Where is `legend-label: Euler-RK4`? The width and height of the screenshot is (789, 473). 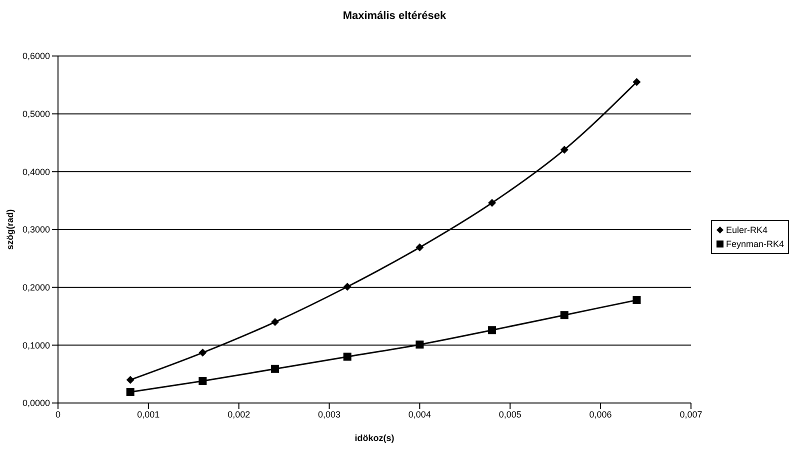 legend-label: Euler-RK4 is located at coordinates (747, 230).